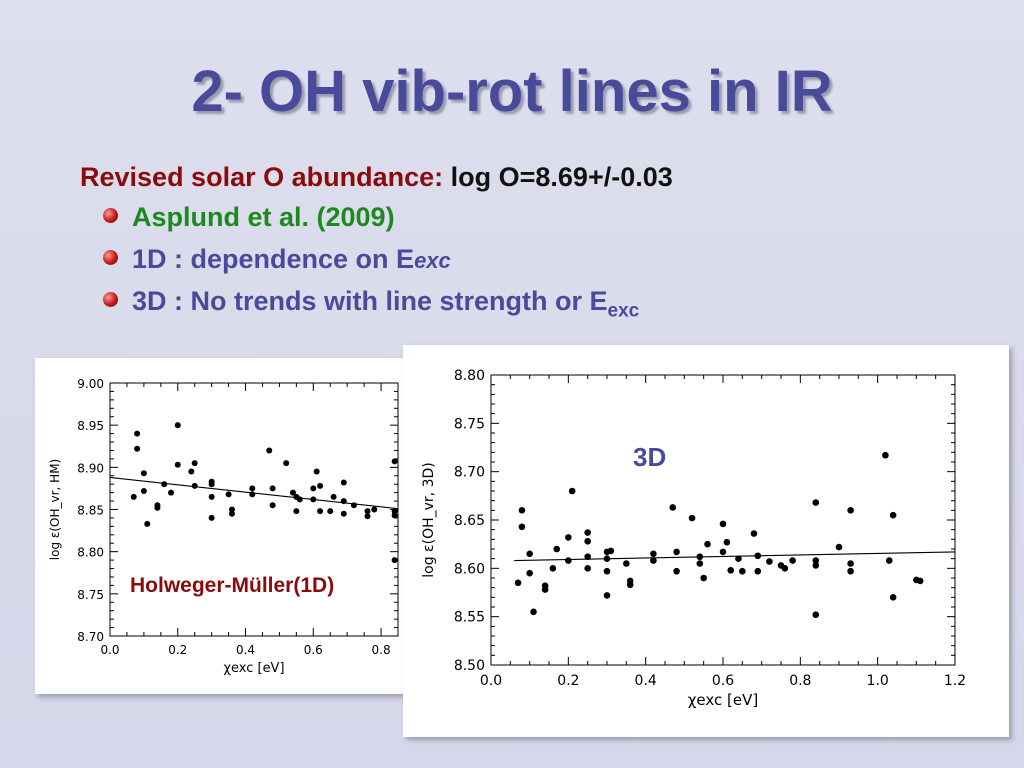 This screenshot has height=768, width=1024. What do you see at coordinates (90, 553) in the screenshot?
I see `y-tick-label: 8.80` at bounding box center [90, 553].